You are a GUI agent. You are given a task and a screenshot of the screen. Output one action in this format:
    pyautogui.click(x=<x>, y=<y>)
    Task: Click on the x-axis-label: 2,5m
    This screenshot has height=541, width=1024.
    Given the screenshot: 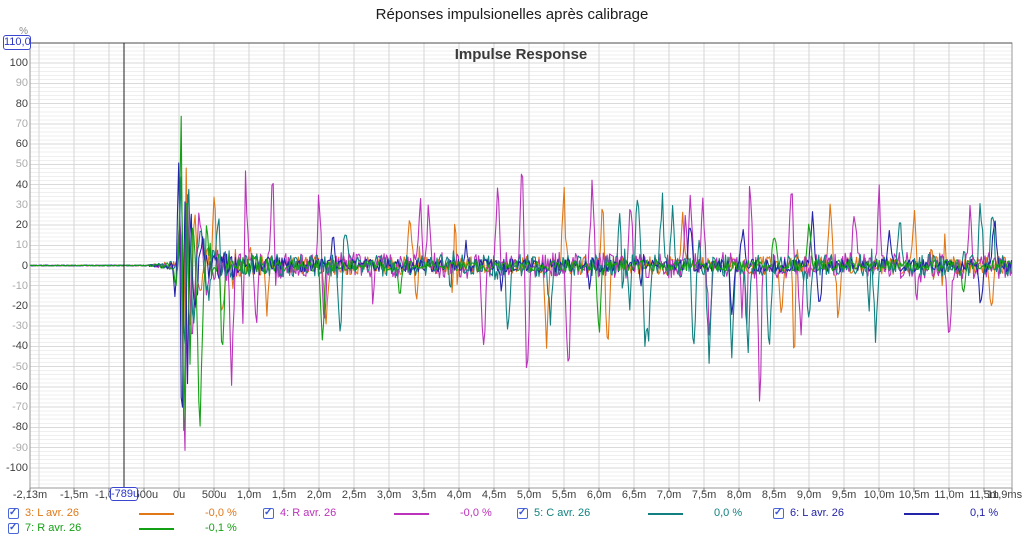 What is the action you would take?
    pyautogui.click(x=354, y=495)
    